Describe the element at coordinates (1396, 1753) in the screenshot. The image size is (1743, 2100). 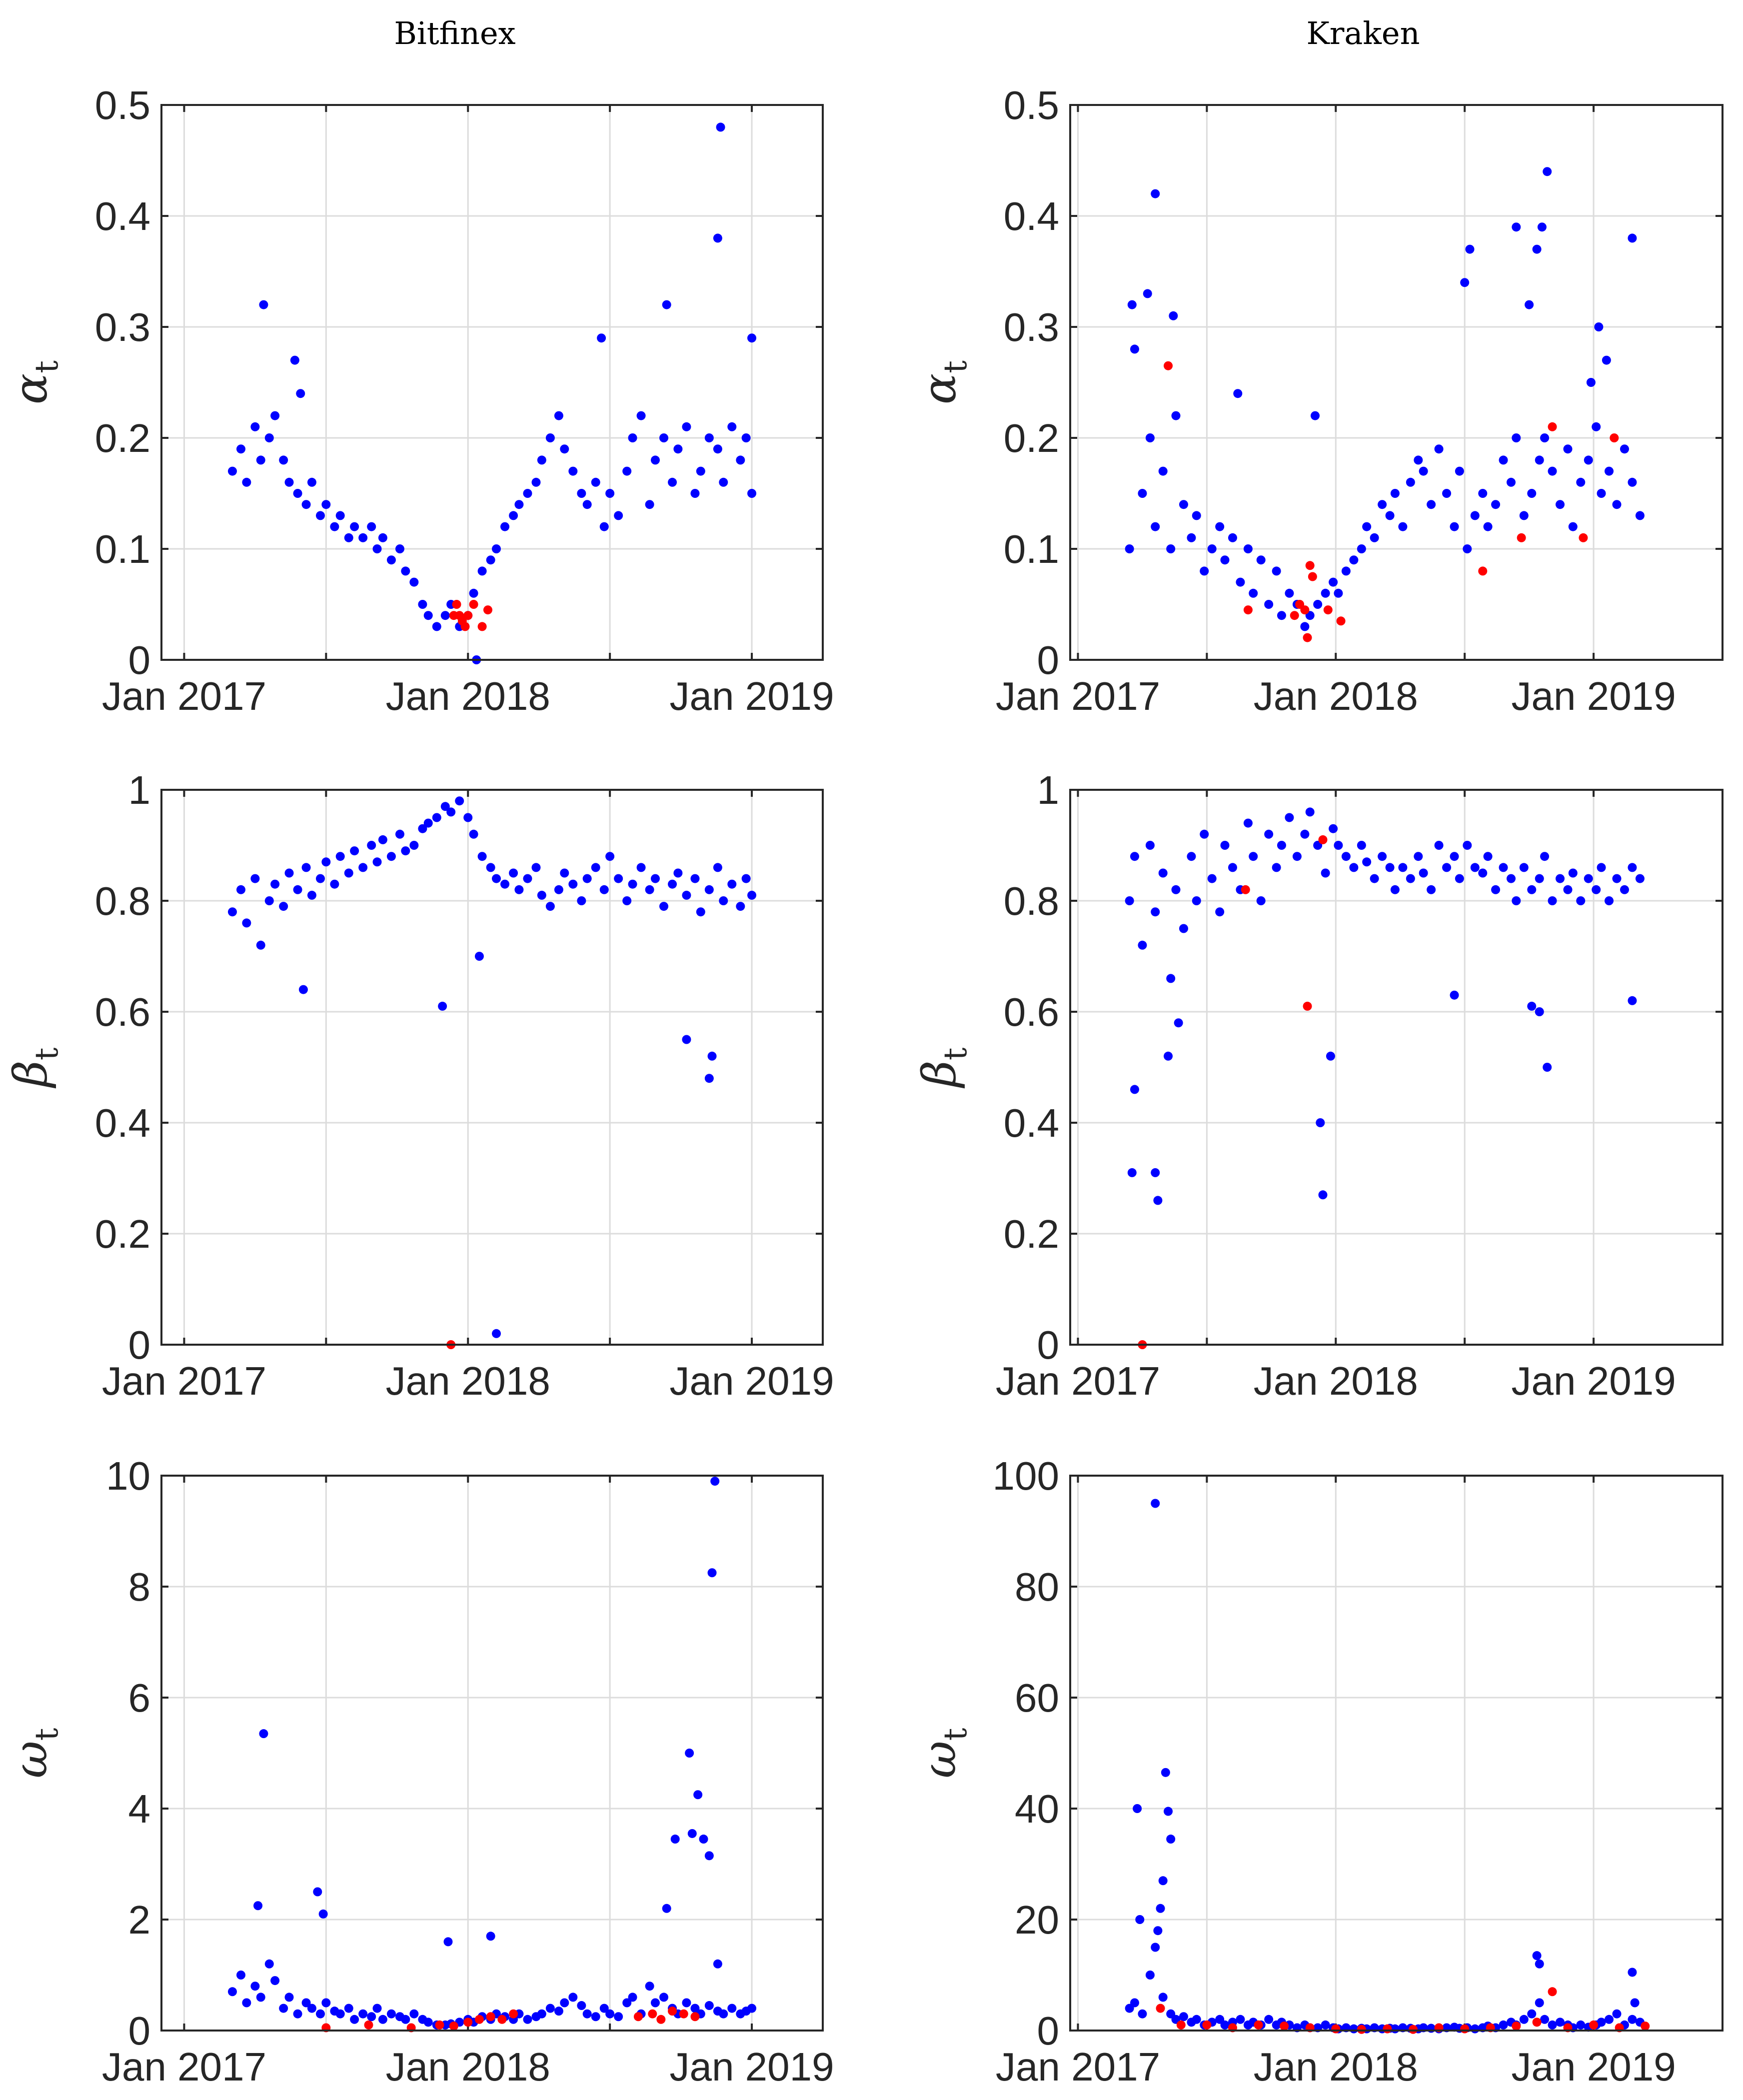
I see `plot-area` at that location.